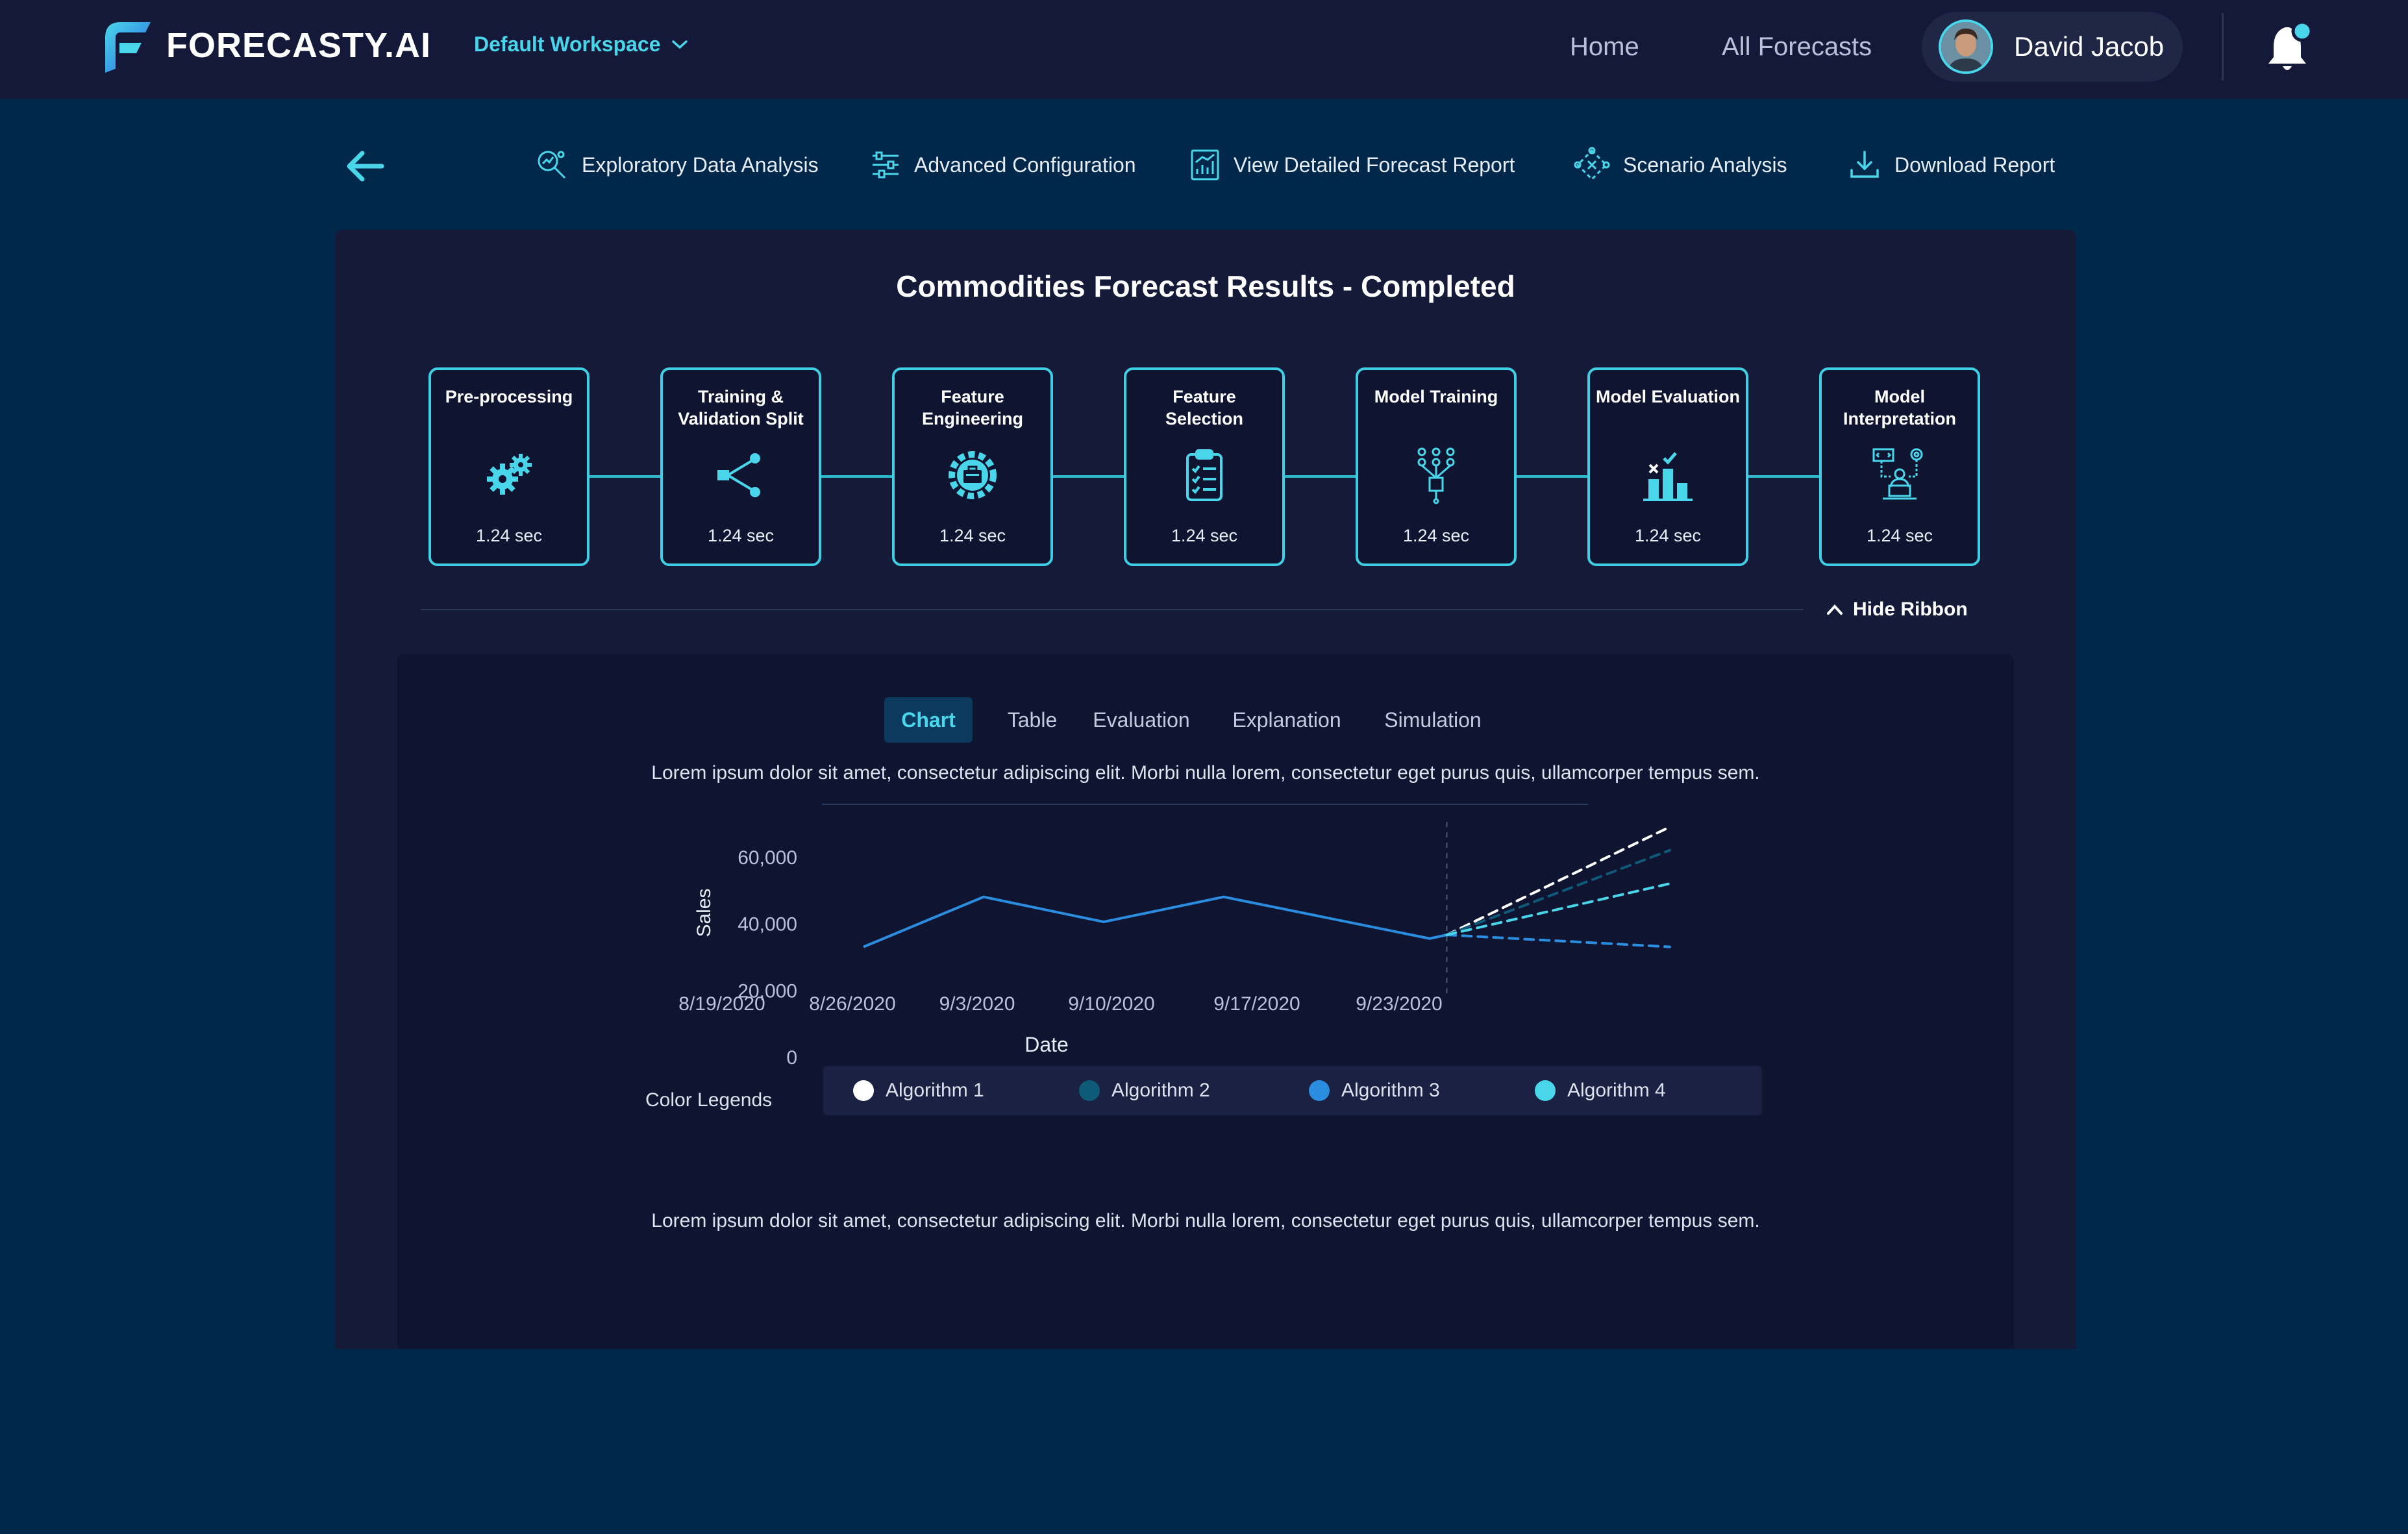  What do you see at coordinates (552, 165) in the screenshot?
I see `magnify-chart-icon` at bounding box center [552, 165].